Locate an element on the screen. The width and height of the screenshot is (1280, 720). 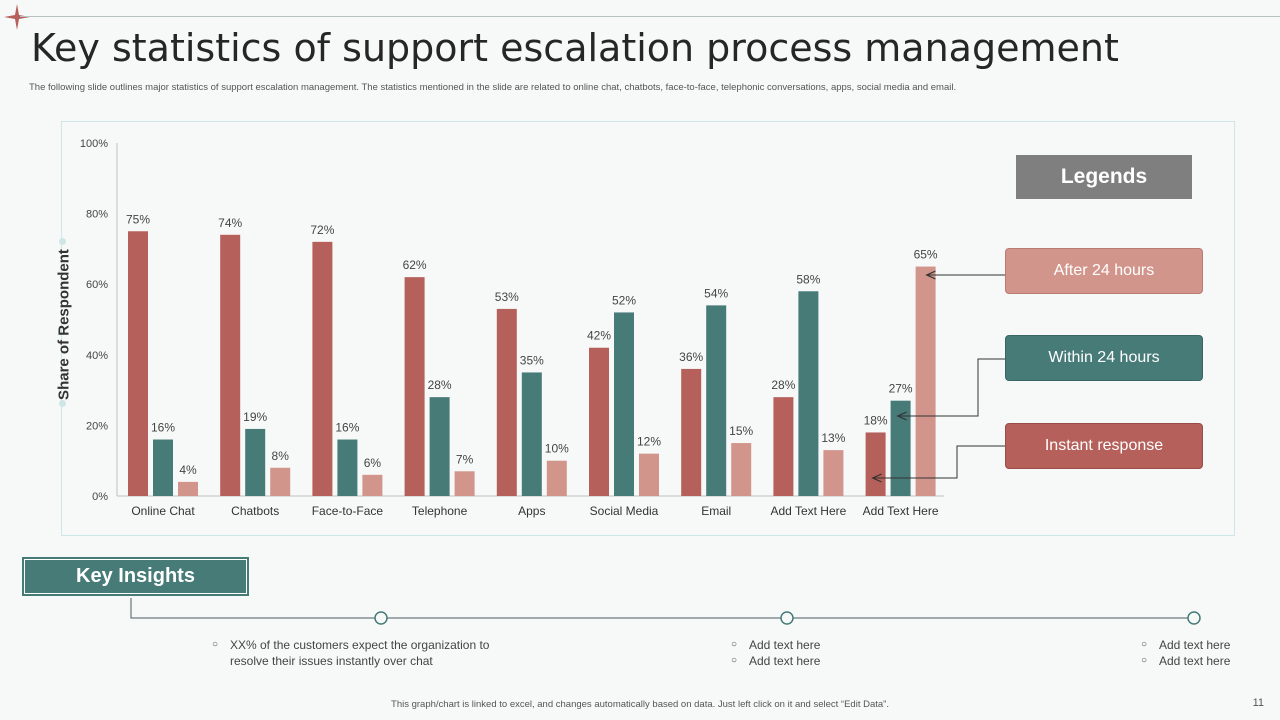
key-insights-badge: Key Insights is located at coordinates (135, 576).